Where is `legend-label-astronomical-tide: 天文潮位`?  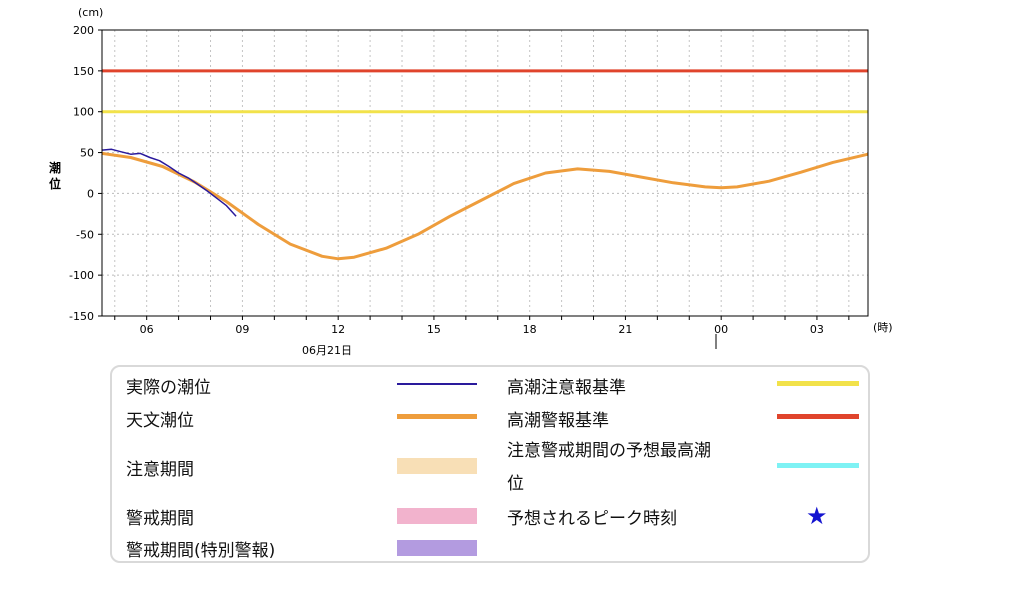 legend-label-astronomical-tide: 天文潮位 is located at coordinates (160, 421).